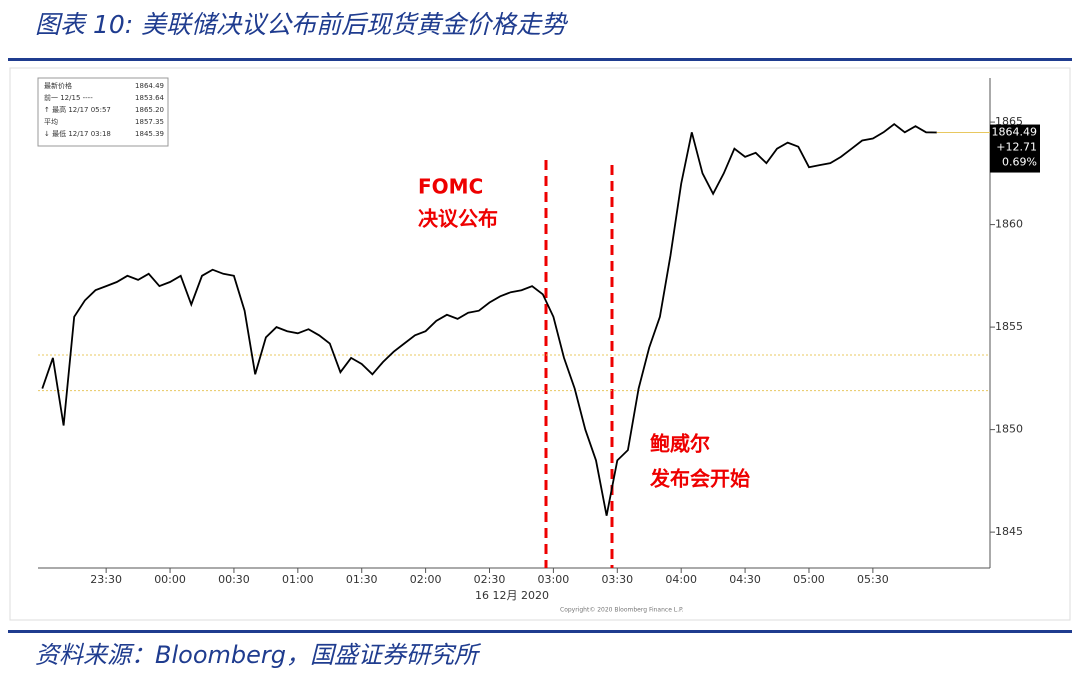 The width and height of the screenshot is (1080, 682). Describe the element at coordinates (258, 655) in the screenshot. I see `source: 资料来源：Bloomberg，国盛证券研究所` at that location.